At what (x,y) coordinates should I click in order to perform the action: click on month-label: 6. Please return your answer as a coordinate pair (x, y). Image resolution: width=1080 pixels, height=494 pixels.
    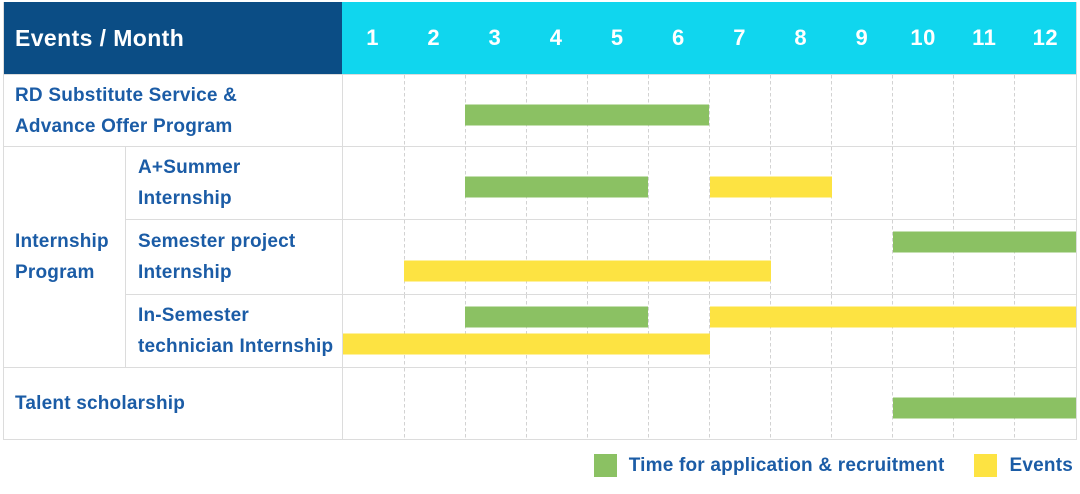
    Looking at the image, I should click on (678, 37).